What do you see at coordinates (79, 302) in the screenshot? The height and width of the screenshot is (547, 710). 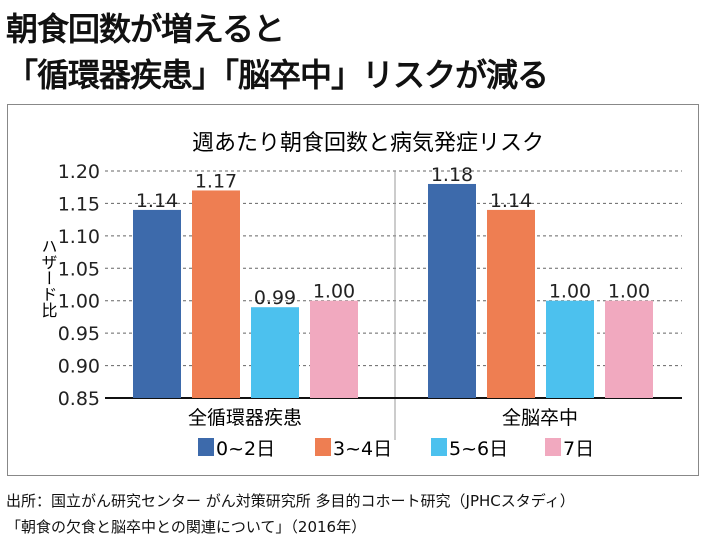 I see `y-tick-label: 1.00` at bounding box center [79, 302].